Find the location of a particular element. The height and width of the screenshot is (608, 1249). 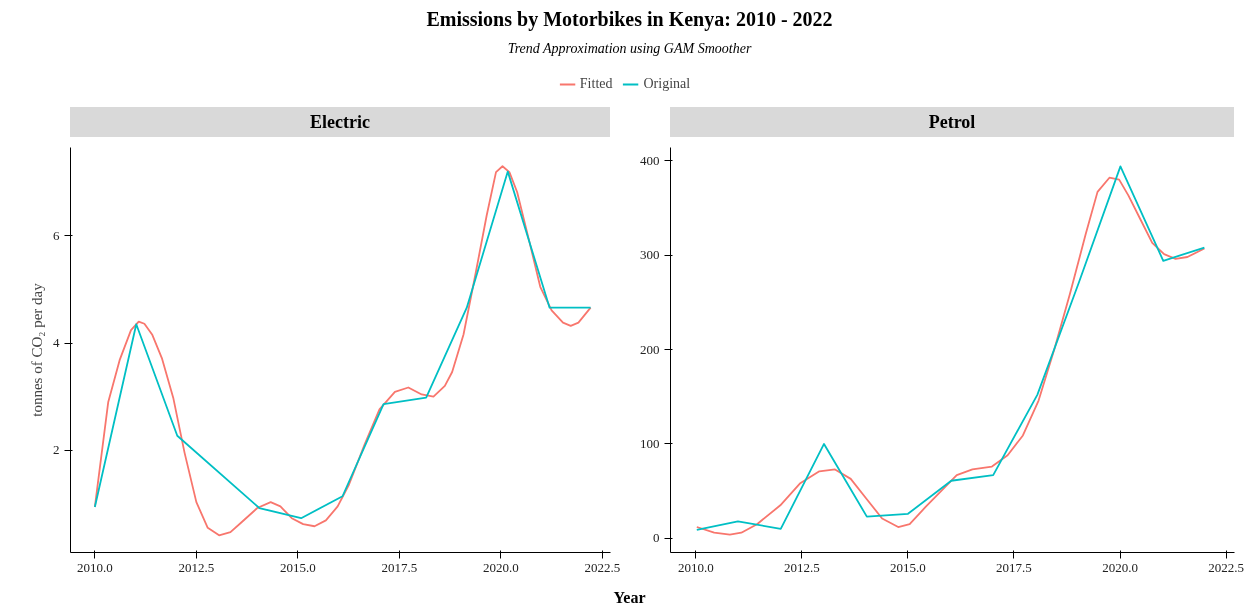

y-tick-label: 300 is located at coordinates (650, 255).